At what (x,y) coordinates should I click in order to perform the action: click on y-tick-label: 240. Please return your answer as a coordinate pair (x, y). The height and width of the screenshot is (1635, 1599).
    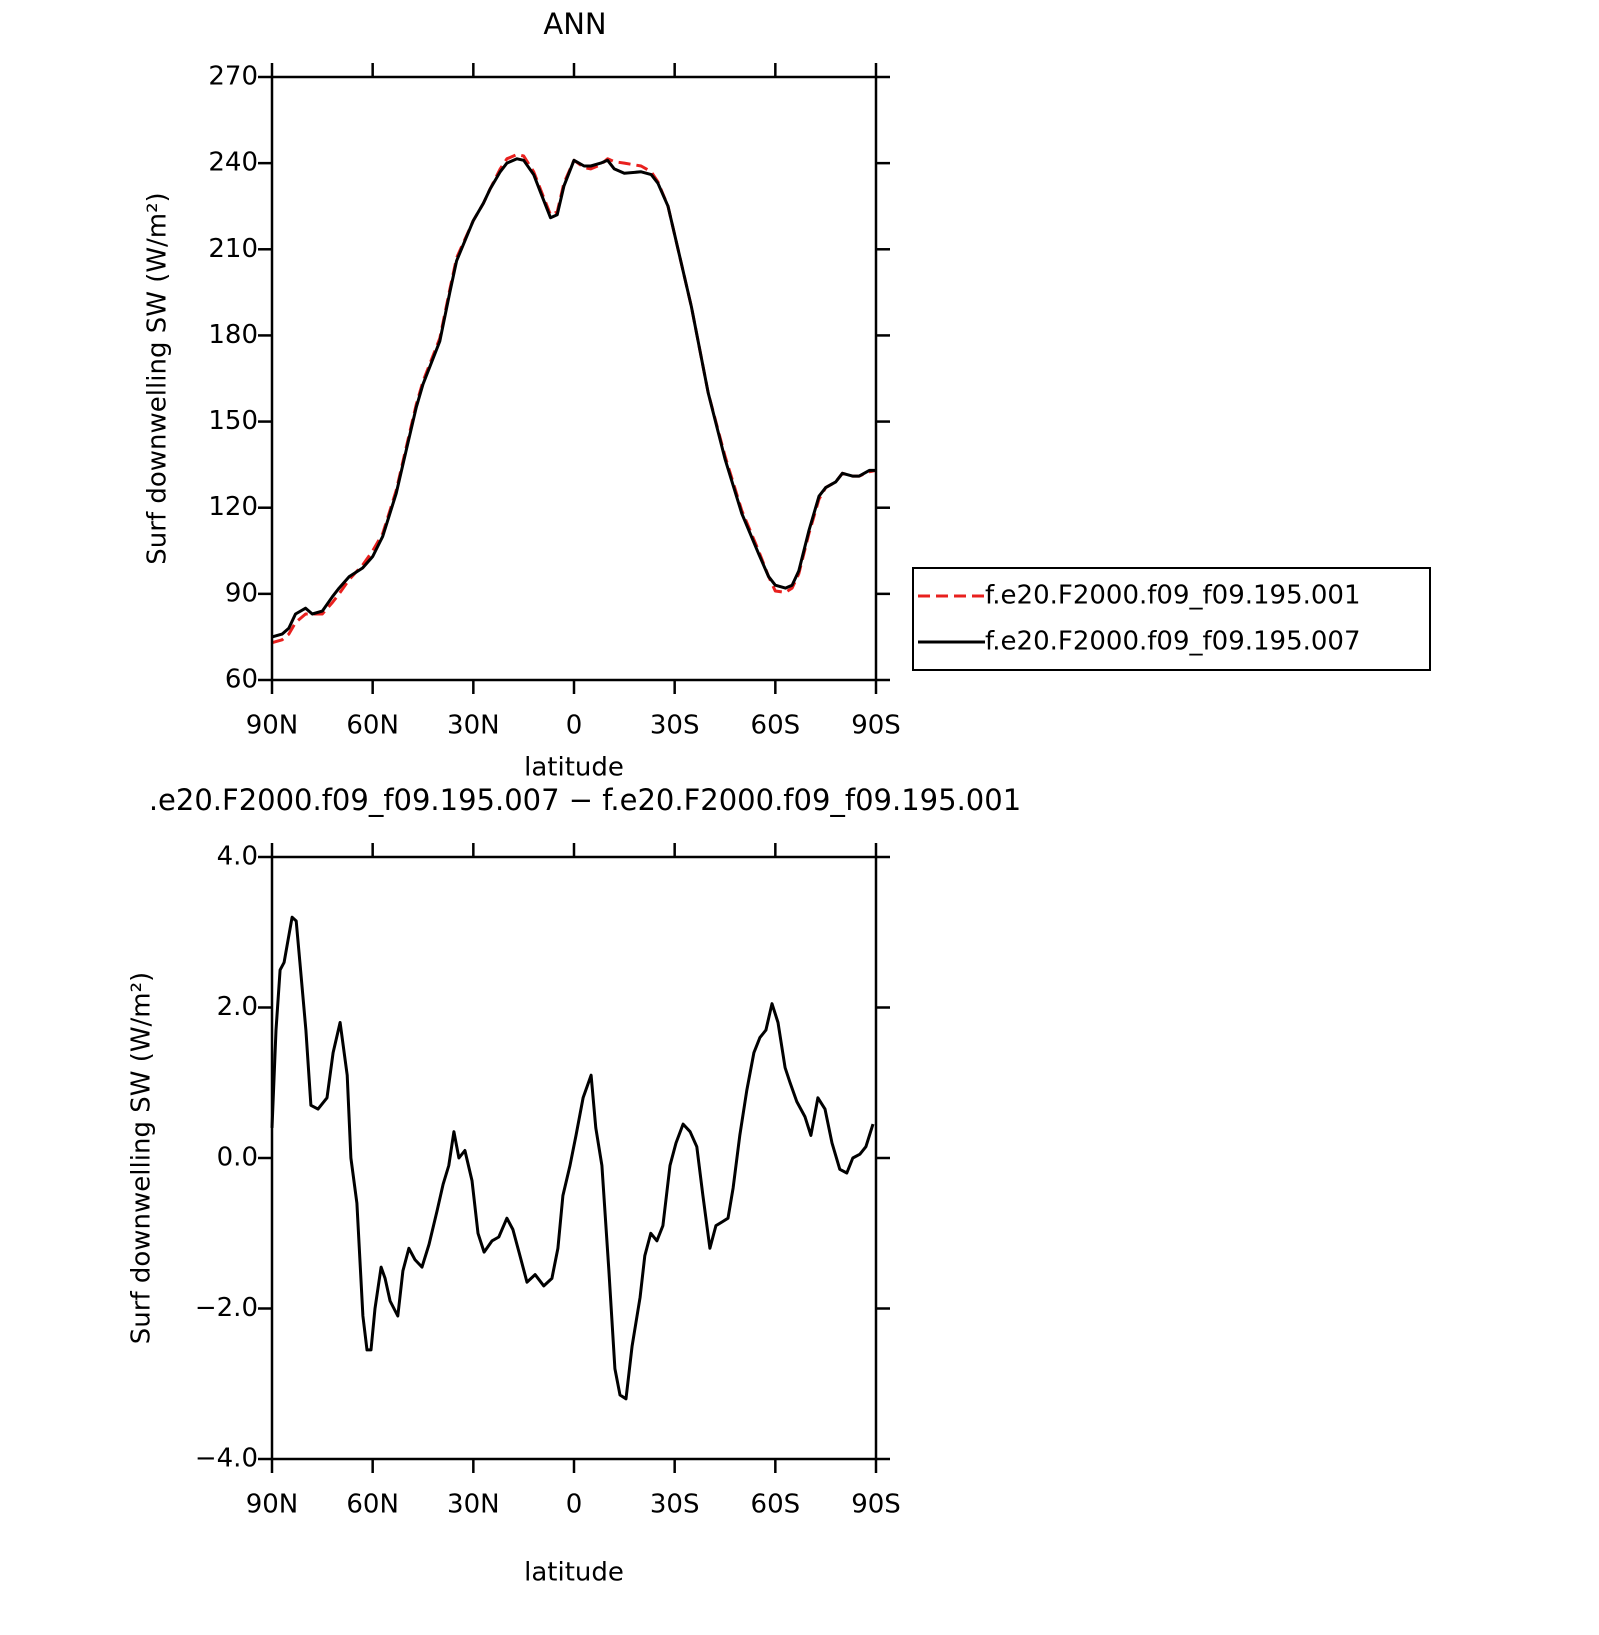
    Looking at the image, I should click on (233, 163).